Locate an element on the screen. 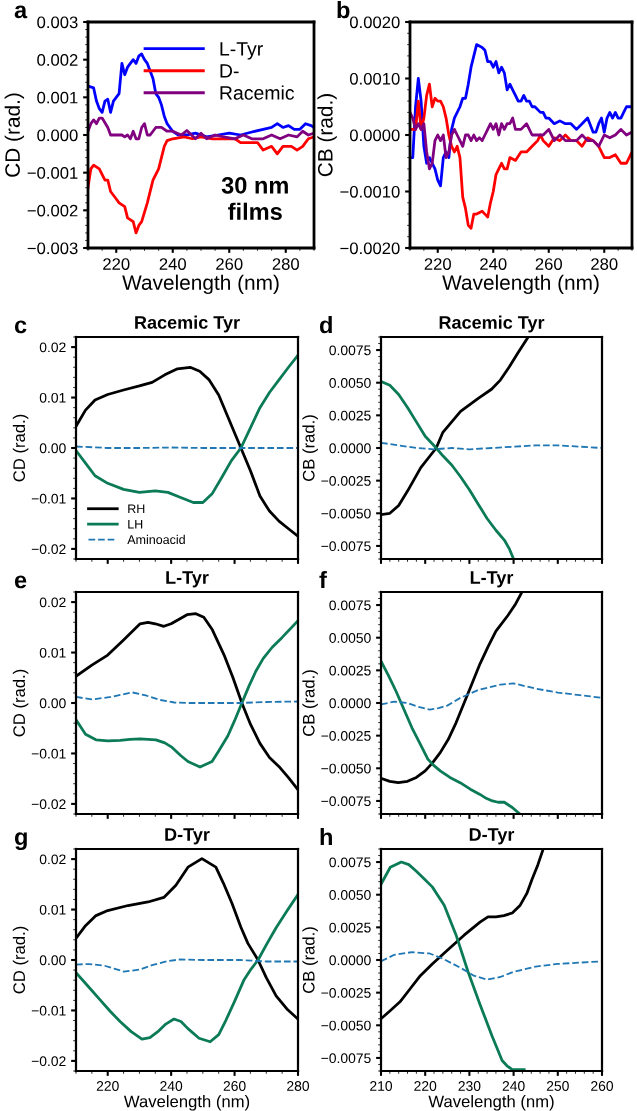 The image size is (637, 1111). y-tick-label: 0.003 is located at coordinates (57, 22).